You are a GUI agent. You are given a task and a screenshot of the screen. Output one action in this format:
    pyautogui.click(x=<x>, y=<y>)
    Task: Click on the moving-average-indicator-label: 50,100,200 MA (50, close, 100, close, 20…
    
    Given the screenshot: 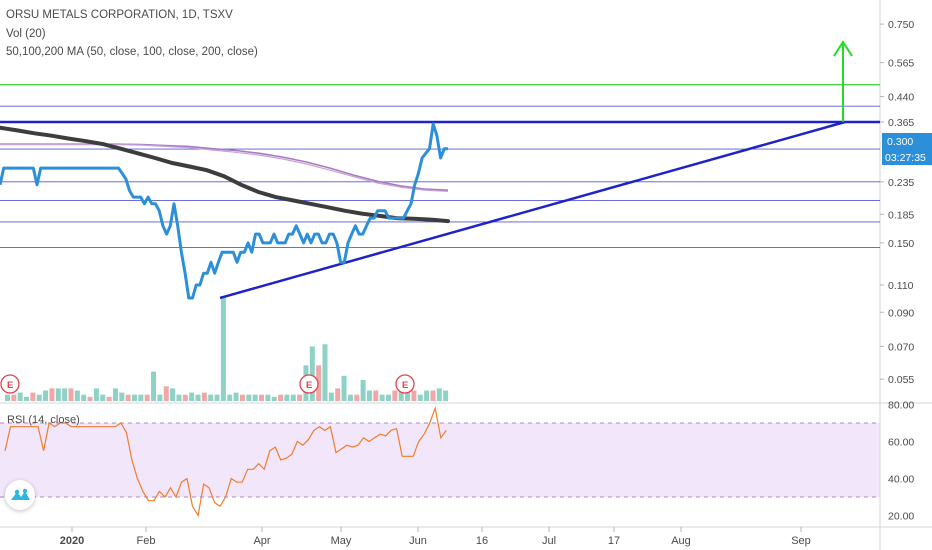 What is the action you would take?
    pyautogui.click(x=132, y=52)
    